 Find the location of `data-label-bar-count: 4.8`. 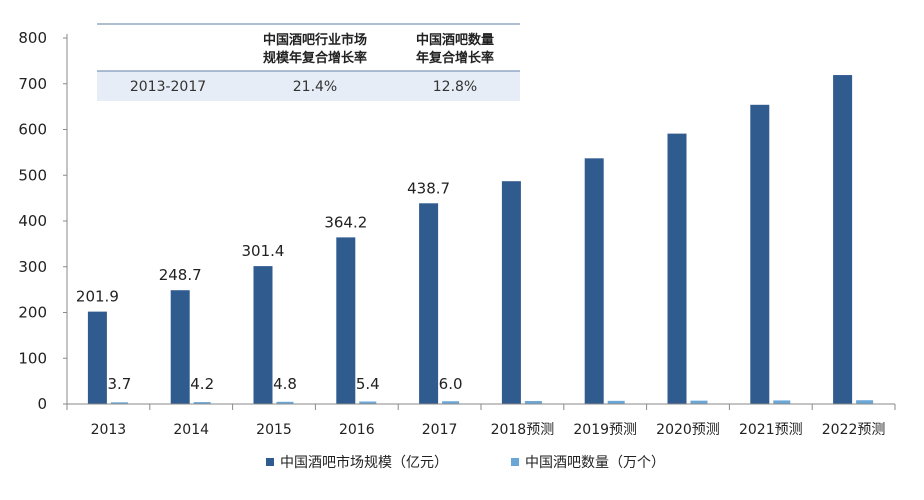

data-label-bar-count: 4.8 is located at coordinates (285, 384).